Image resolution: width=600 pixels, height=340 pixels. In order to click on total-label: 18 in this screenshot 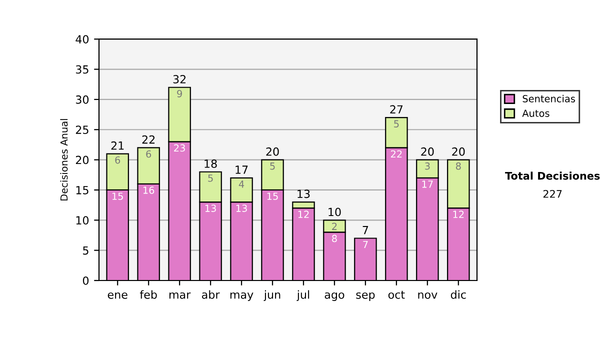, I will do `click(210, 164)`.